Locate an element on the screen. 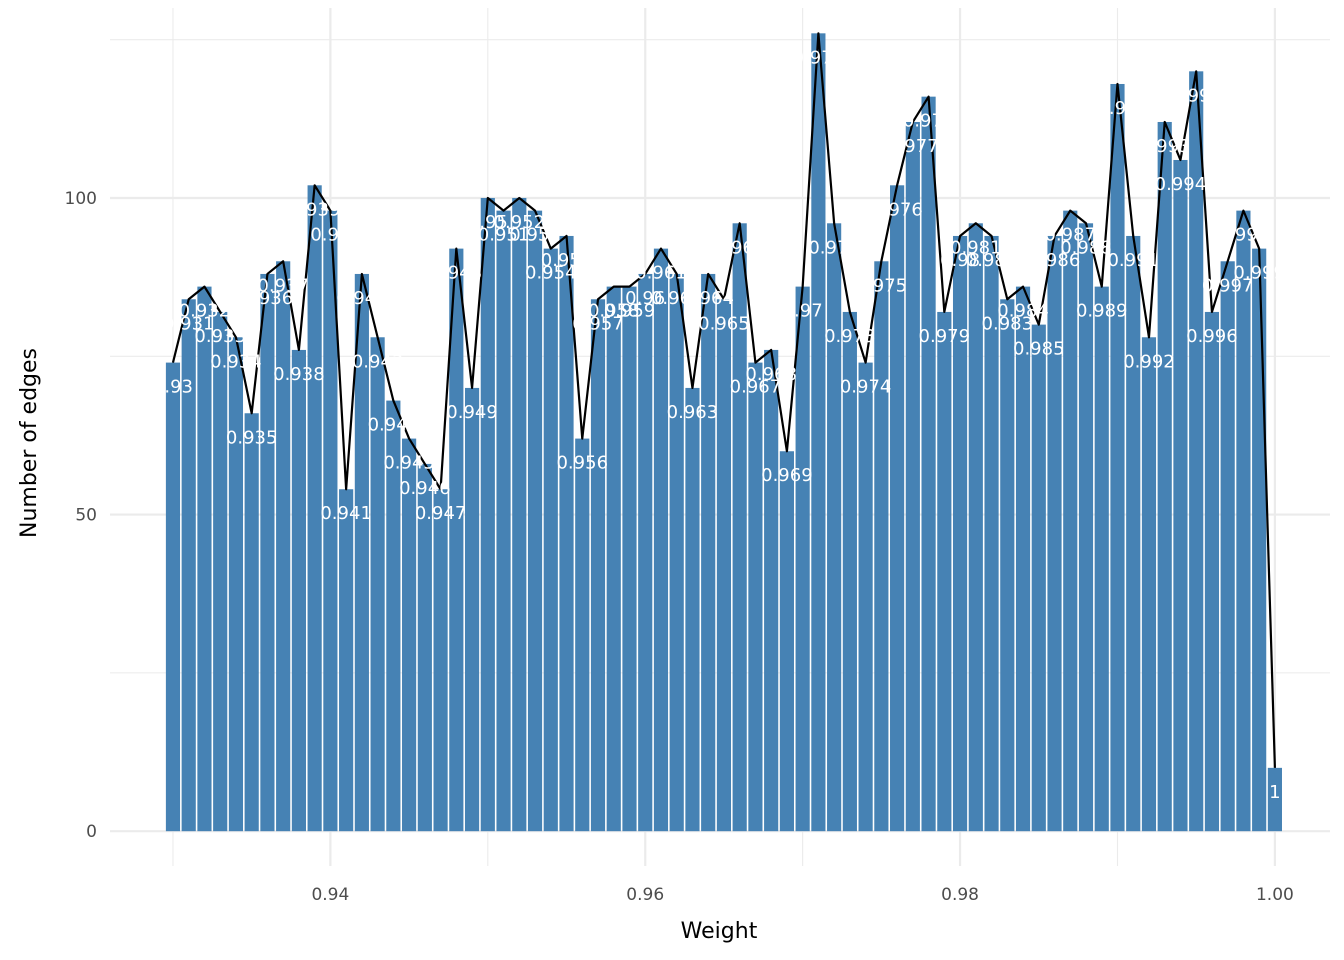 The image size is (1344, 960). bar-value-label: 0.977 is located at coordinates (913, 146).